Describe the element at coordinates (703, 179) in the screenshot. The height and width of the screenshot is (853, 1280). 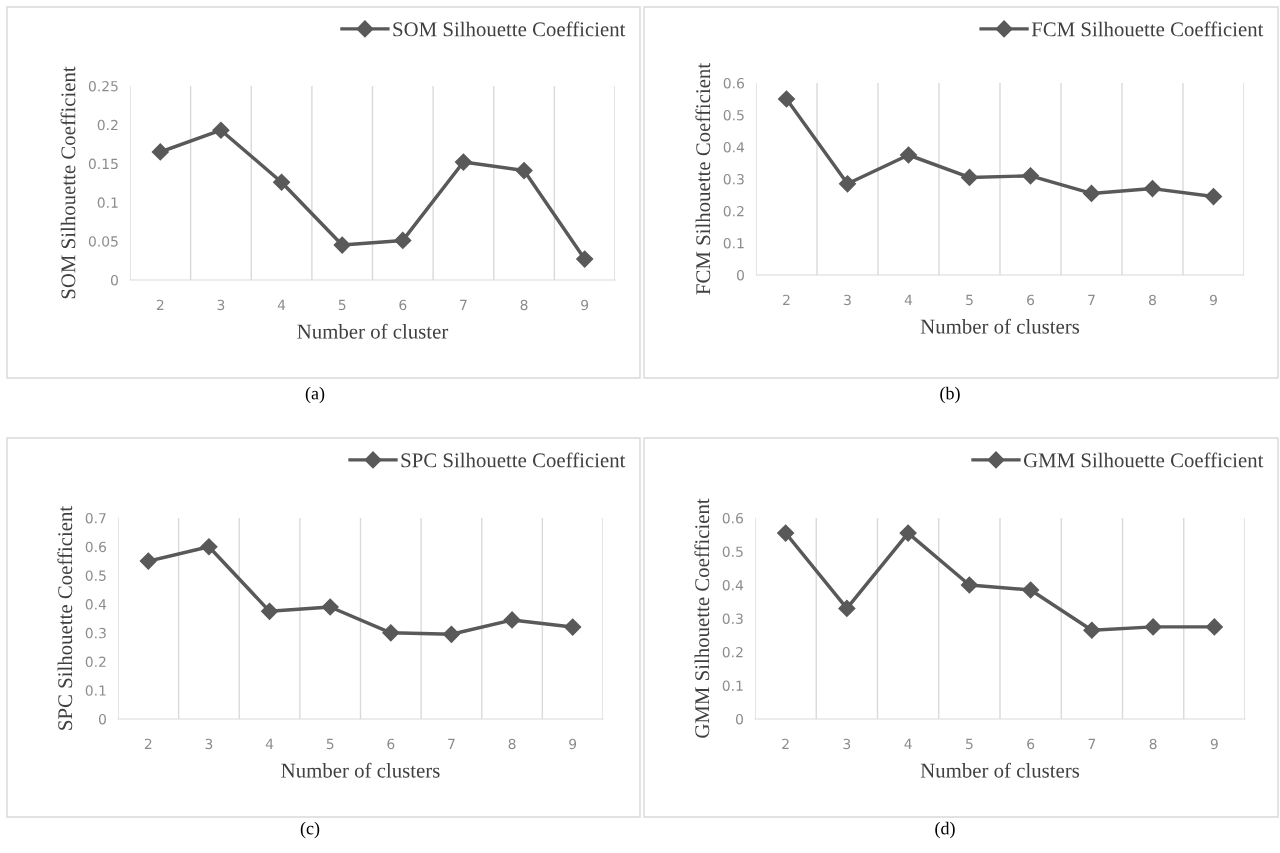
I see `y-axis-title: FCM Silhouette Coefficient` at that location.